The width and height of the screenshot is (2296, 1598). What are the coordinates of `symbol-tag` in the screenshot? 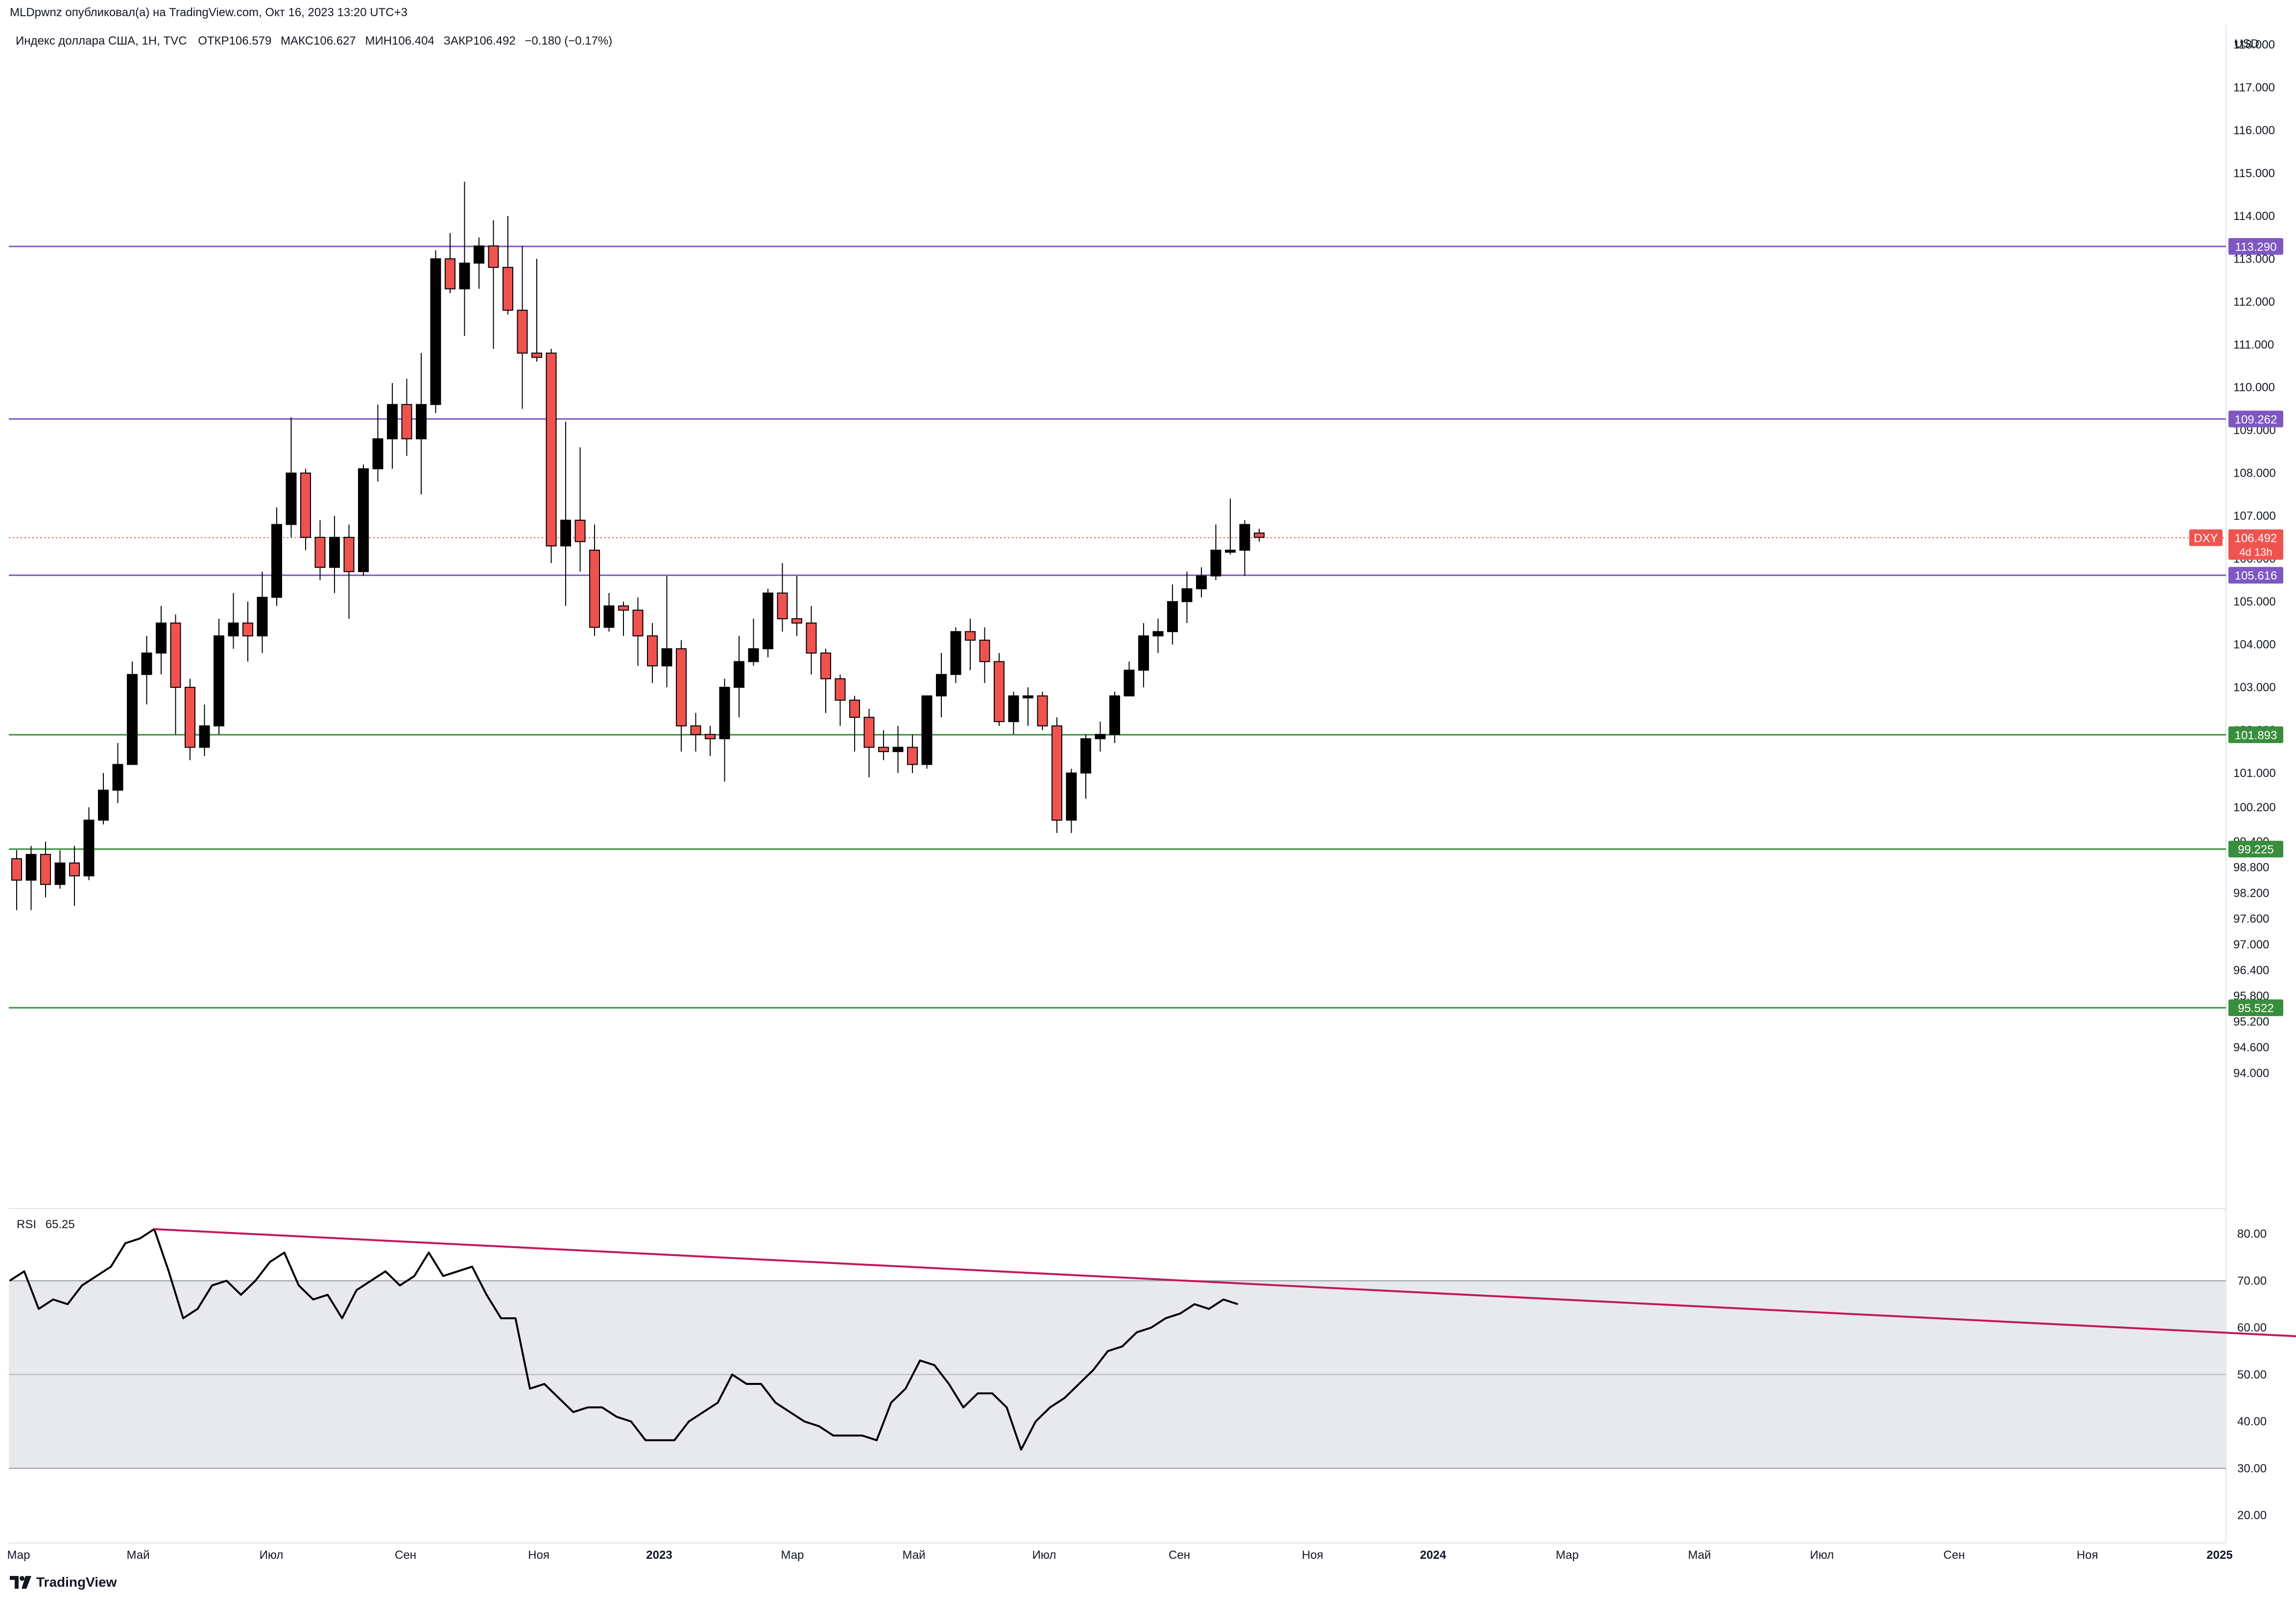 It's located at (2206, 537).